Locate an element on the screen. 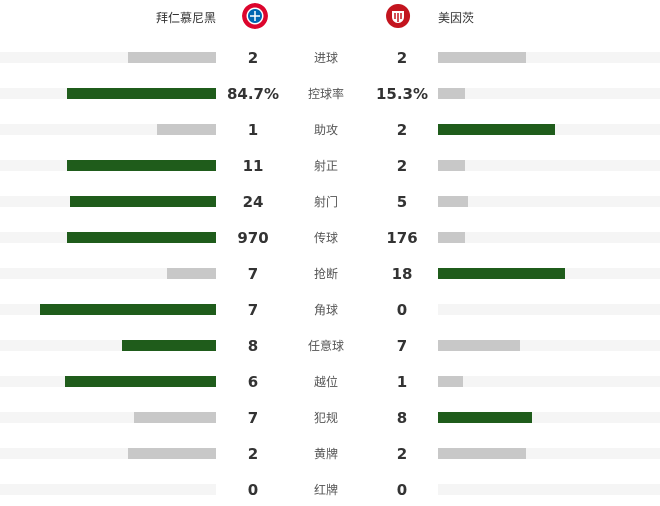 This screenshot has height=506, width=660. home-value: 6 is located at coordinates (253, 382).